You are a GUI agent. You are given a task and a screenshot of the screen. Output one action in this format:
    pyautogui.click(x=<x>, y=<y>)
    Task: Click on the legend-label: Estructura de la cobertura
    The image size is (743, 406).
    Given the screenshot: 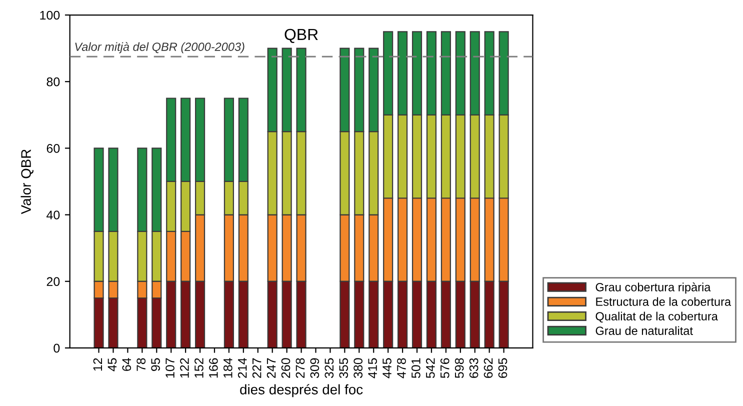 What is the action you would take?
    pyautogui.click(x=664, y=301)
    